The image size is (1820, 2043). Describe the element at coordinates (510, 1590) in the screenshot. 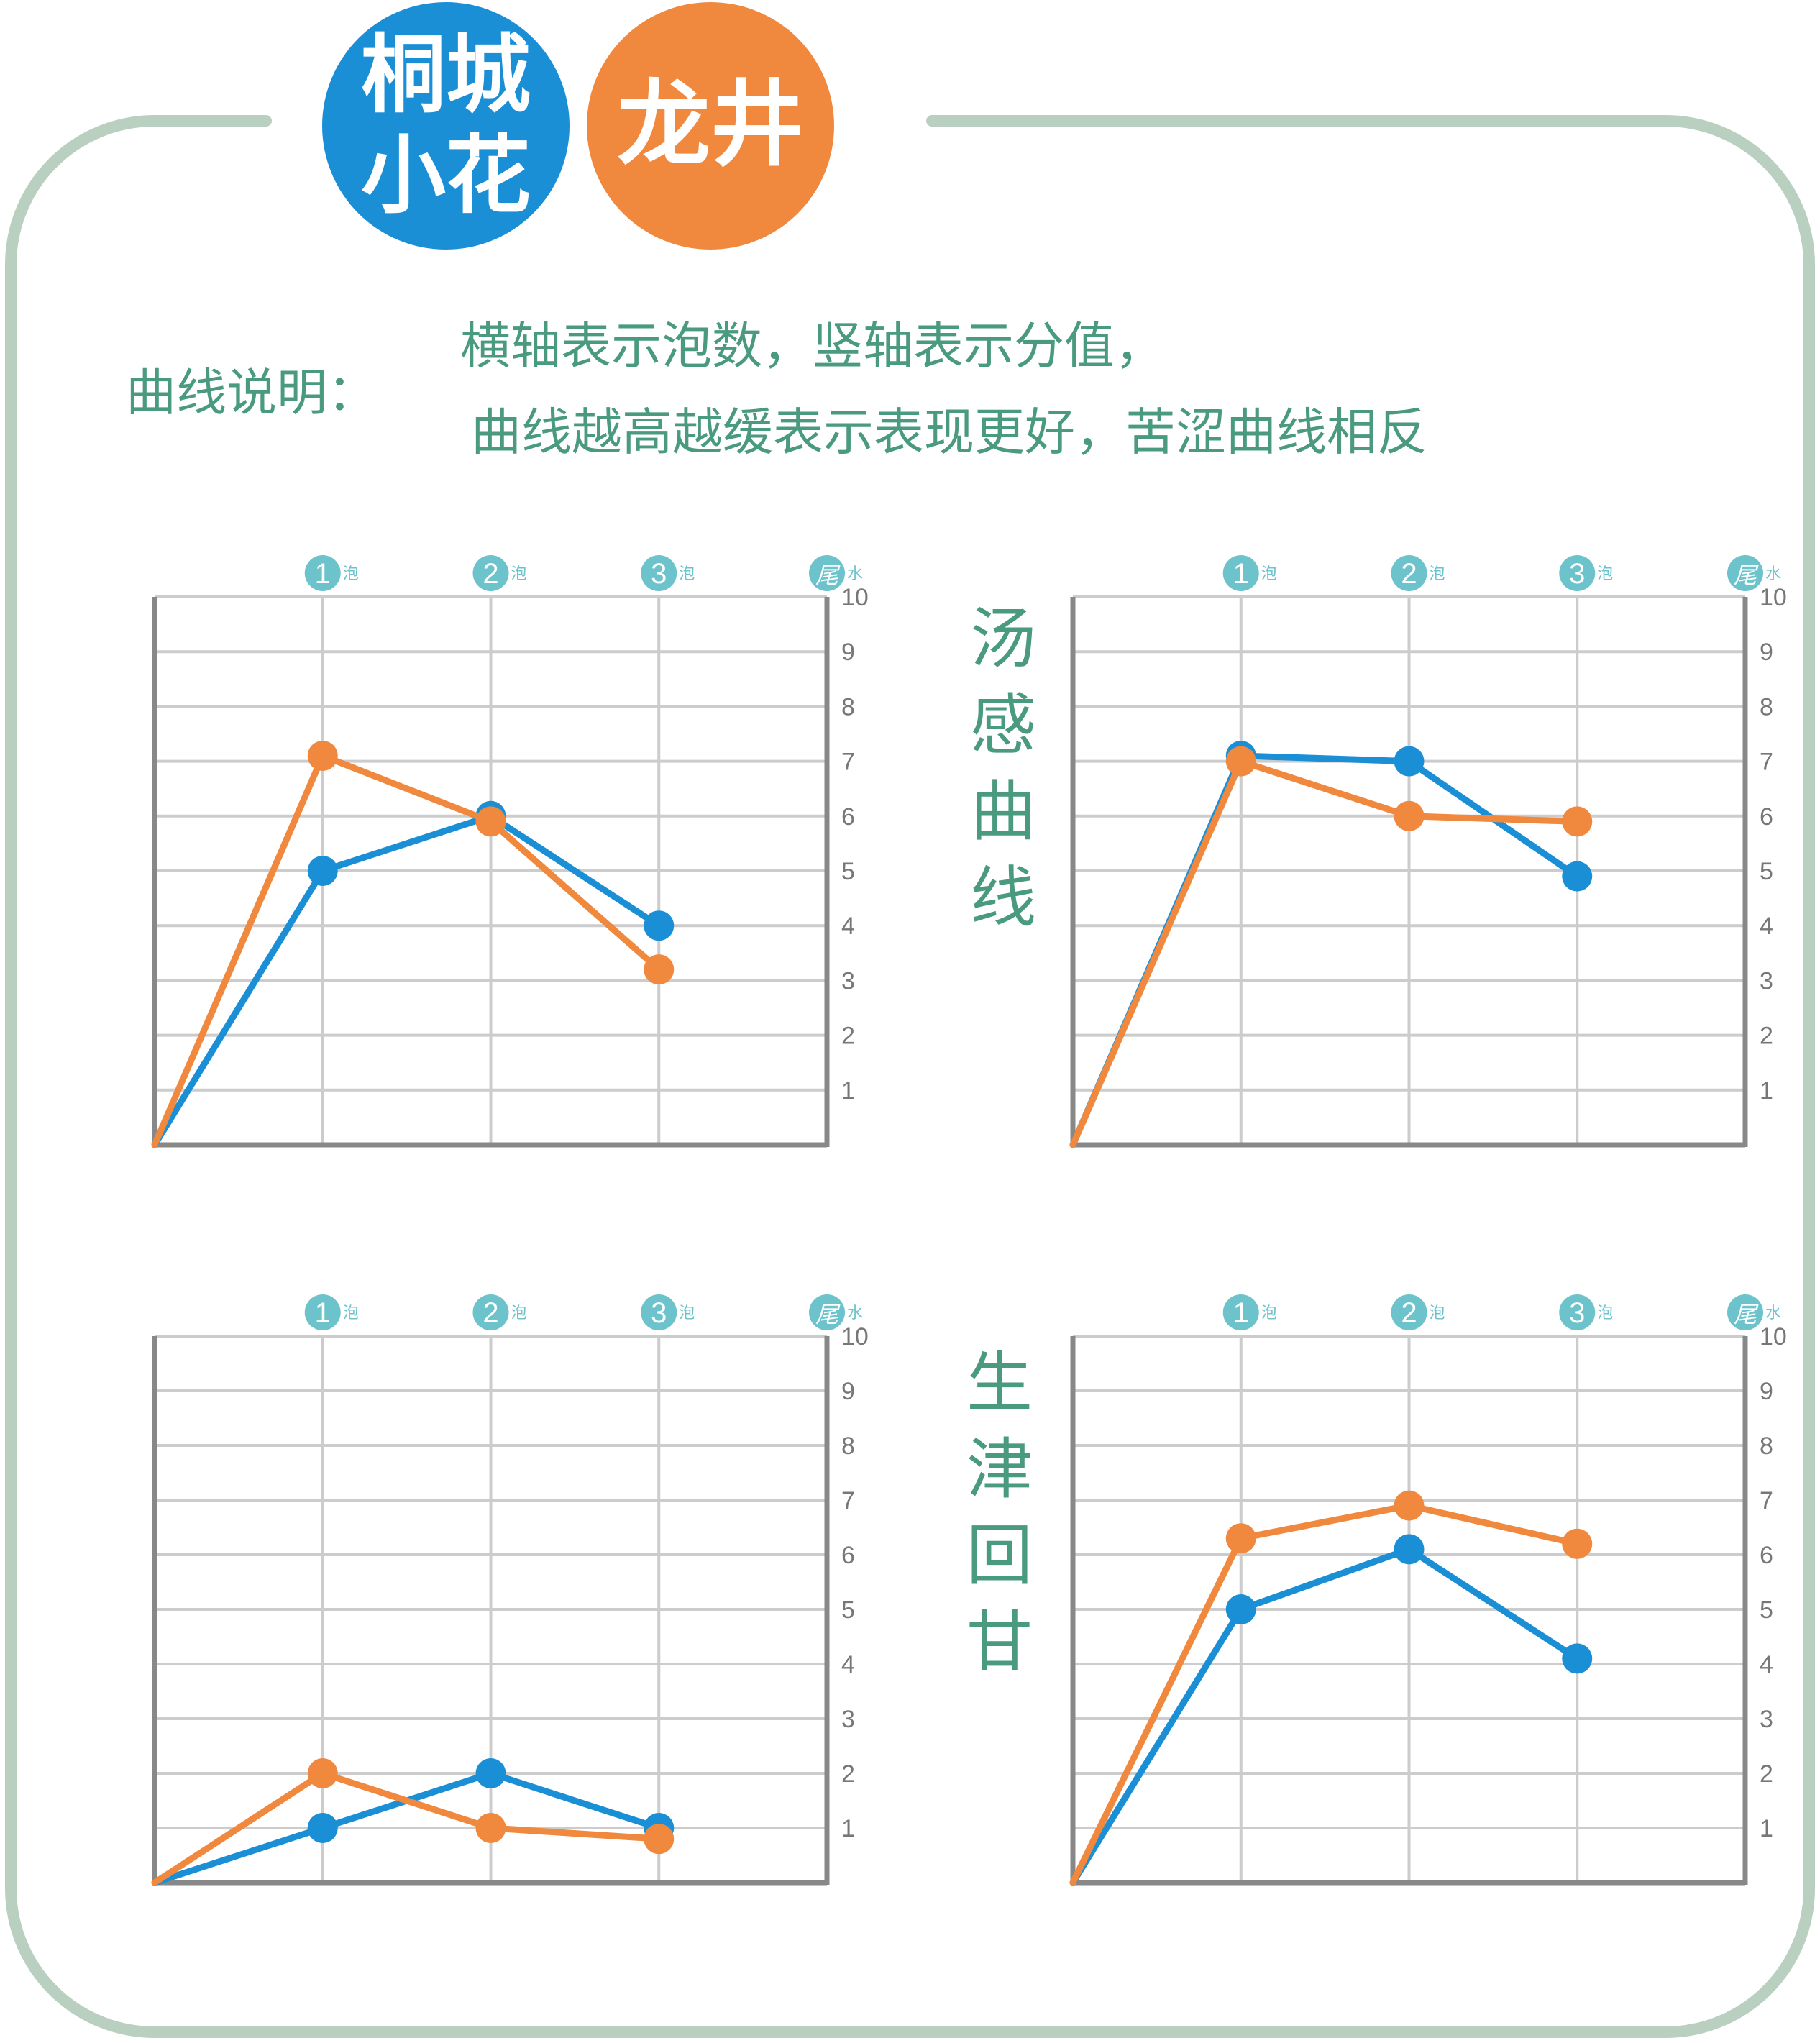

I see `chart-3: 123456789101 泡 2 泡 3 泡尾水` at that location.